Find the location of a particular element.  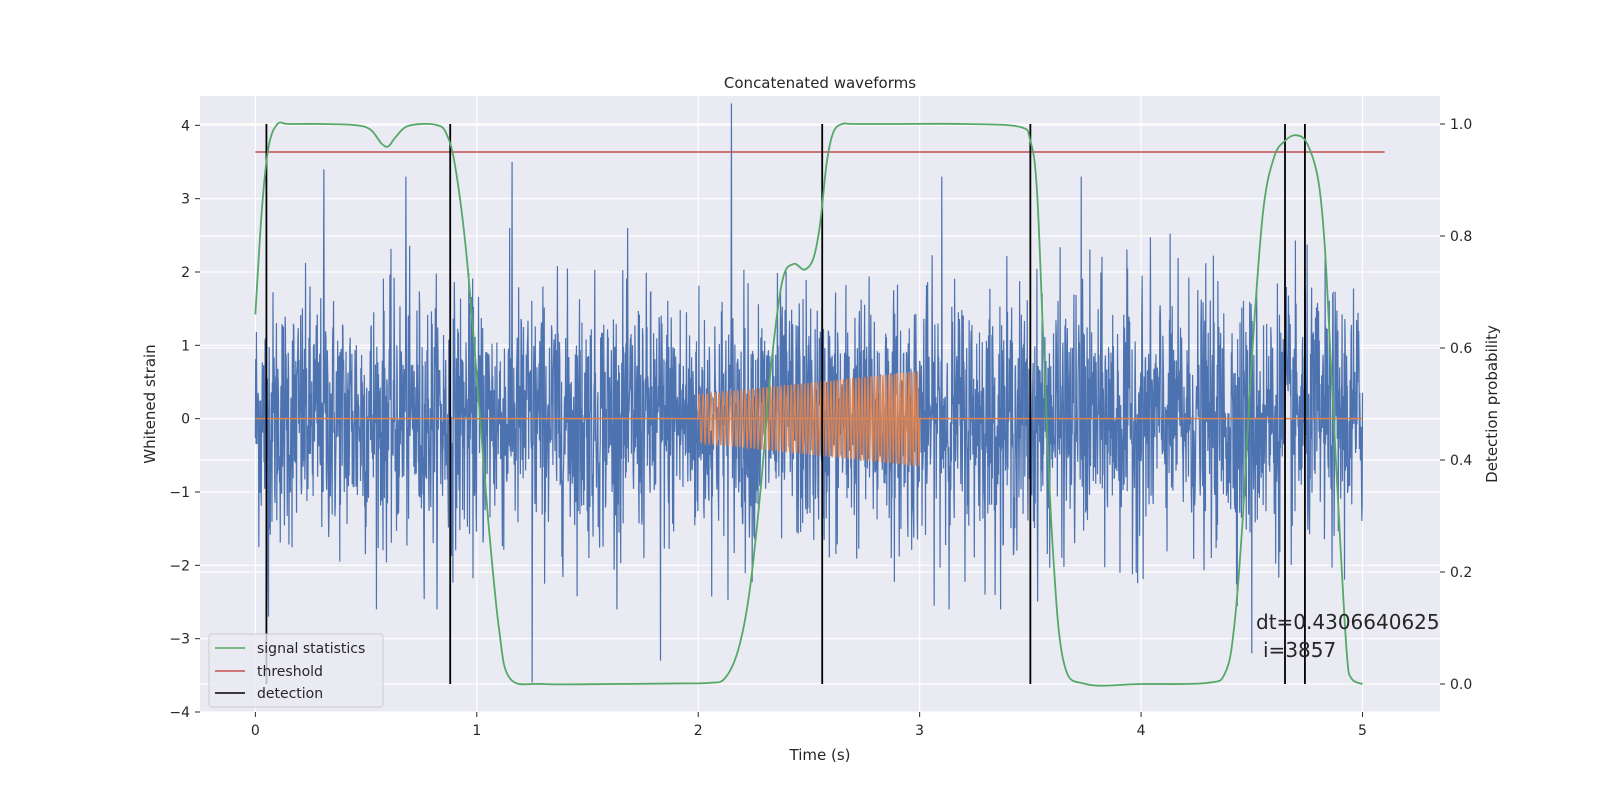

x-tick-label: 0 is located at coordinates (255, 731).